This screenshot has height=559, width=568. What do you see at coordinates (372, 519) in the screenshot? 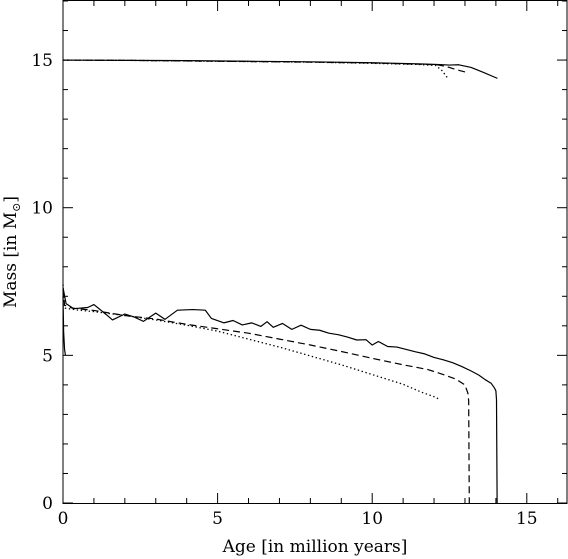
I see `x-tick-label: 10` at bounding box center [372, 519].